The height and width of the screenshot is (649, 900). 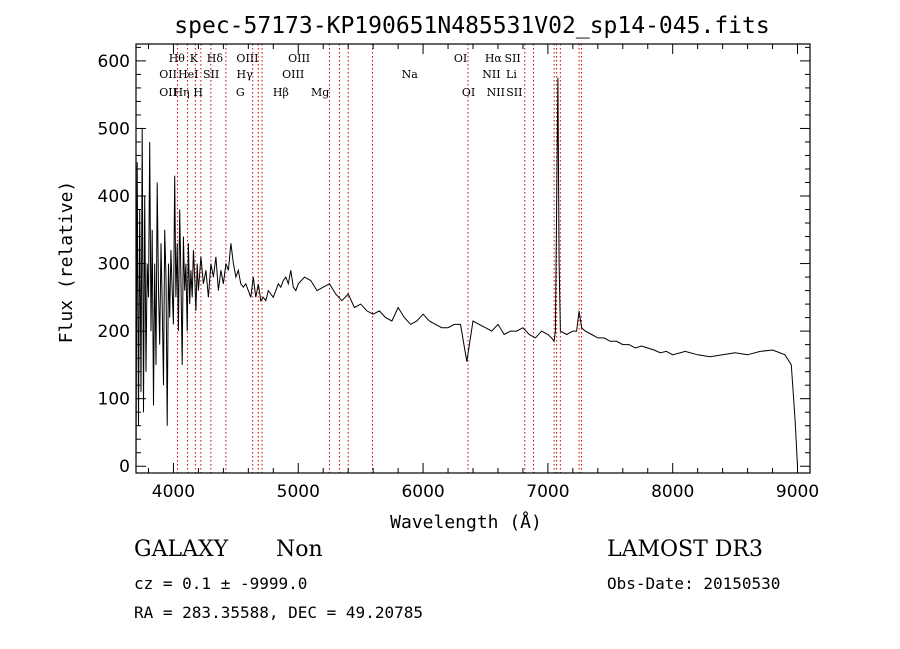 What do you see at coordinates (114, 265) in the screenshot?
I see `y-tick-label: 300` at bounding box center [114, 265].